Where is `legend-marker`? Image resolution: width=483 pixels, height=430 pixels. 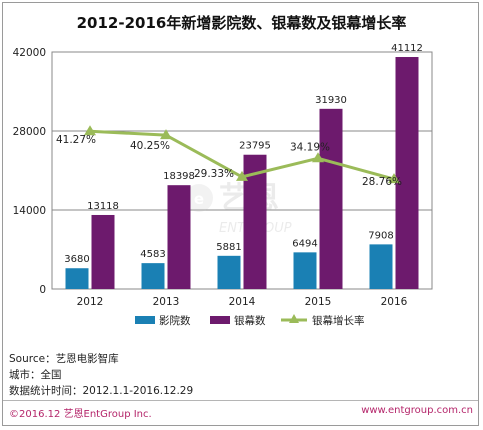 legend-marker is located at coordinates (294, 318).